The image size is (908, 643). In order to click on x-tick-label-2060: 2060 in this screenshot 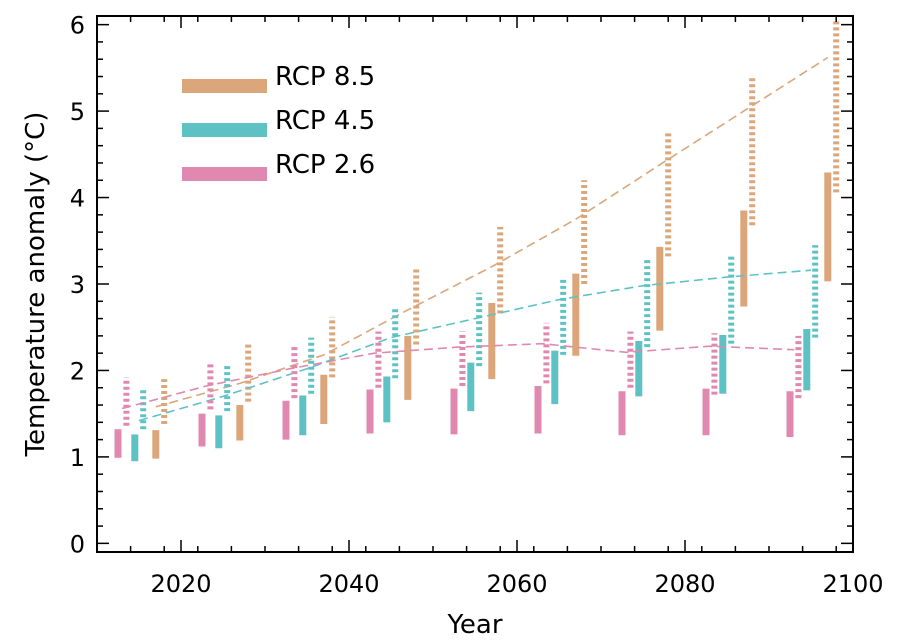, I will do `click(516, 584)`.